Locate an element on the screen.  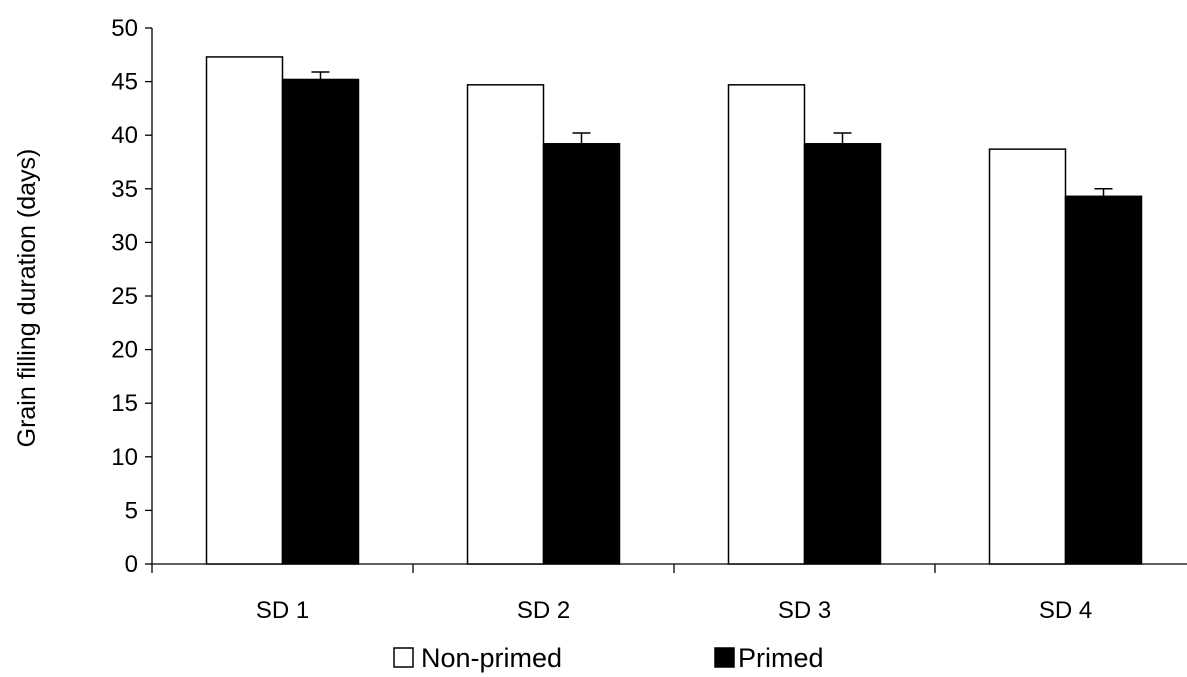
y-tick-label: 0 is located at coordinates (131, 564).